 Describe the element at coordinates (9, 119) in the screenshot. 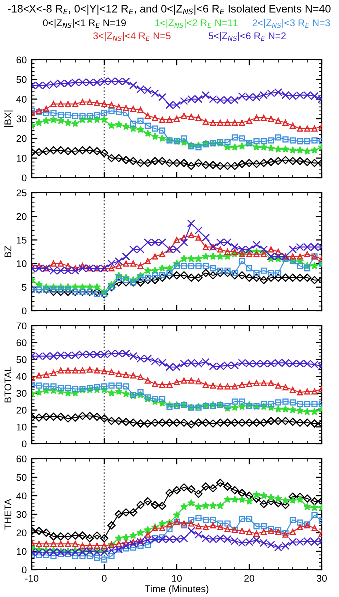

I see `y-axis-title: |BX|` at that location.